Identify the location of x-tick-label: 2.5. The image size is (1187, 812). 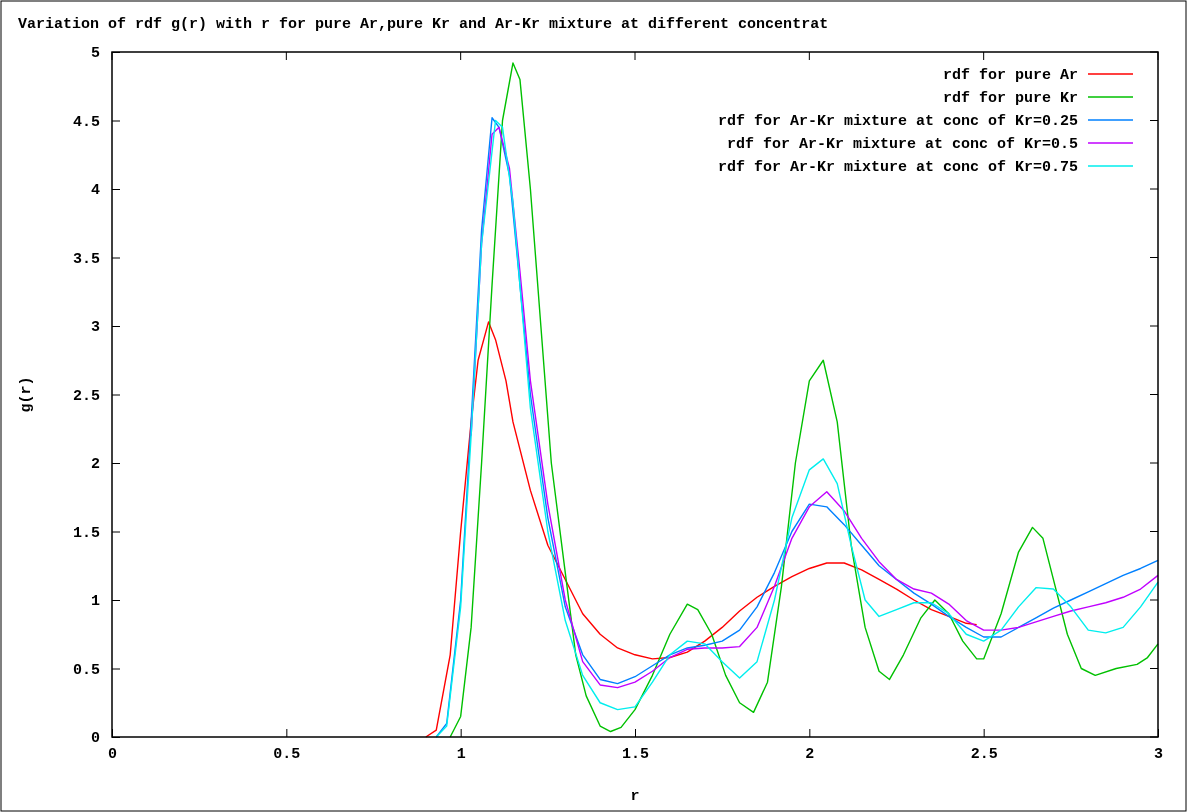
(984, 754).